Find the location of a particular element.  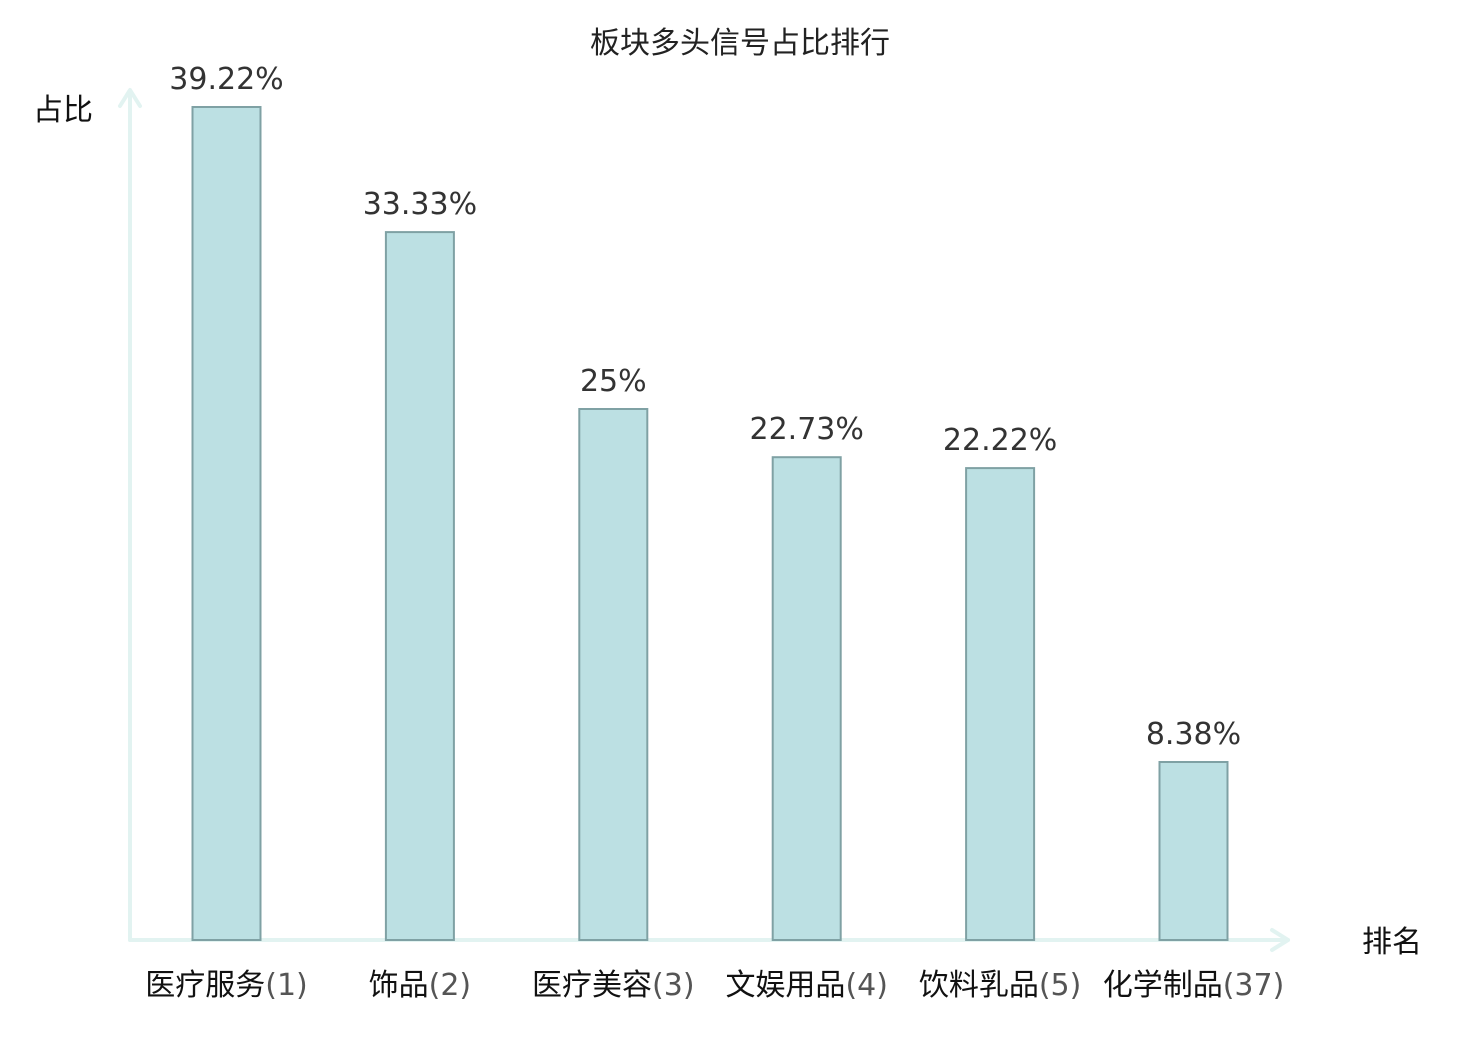

category-rank: (2) is located at coordinates (450, 985).